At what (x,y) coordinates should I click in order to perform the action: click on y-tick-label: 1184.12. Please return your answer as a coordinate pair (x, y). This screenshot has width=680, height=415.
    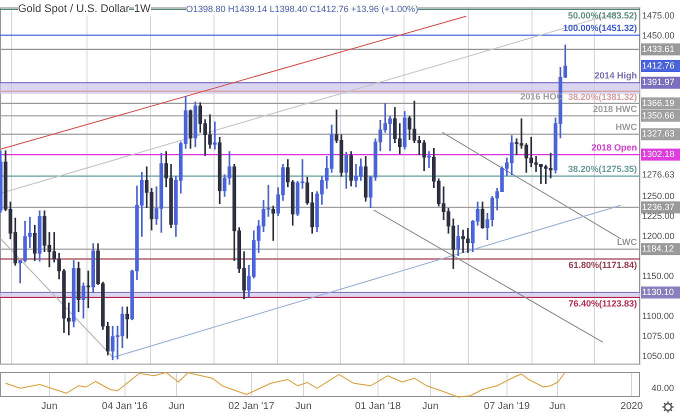
    Looking at the image, I should click on (658, 249).